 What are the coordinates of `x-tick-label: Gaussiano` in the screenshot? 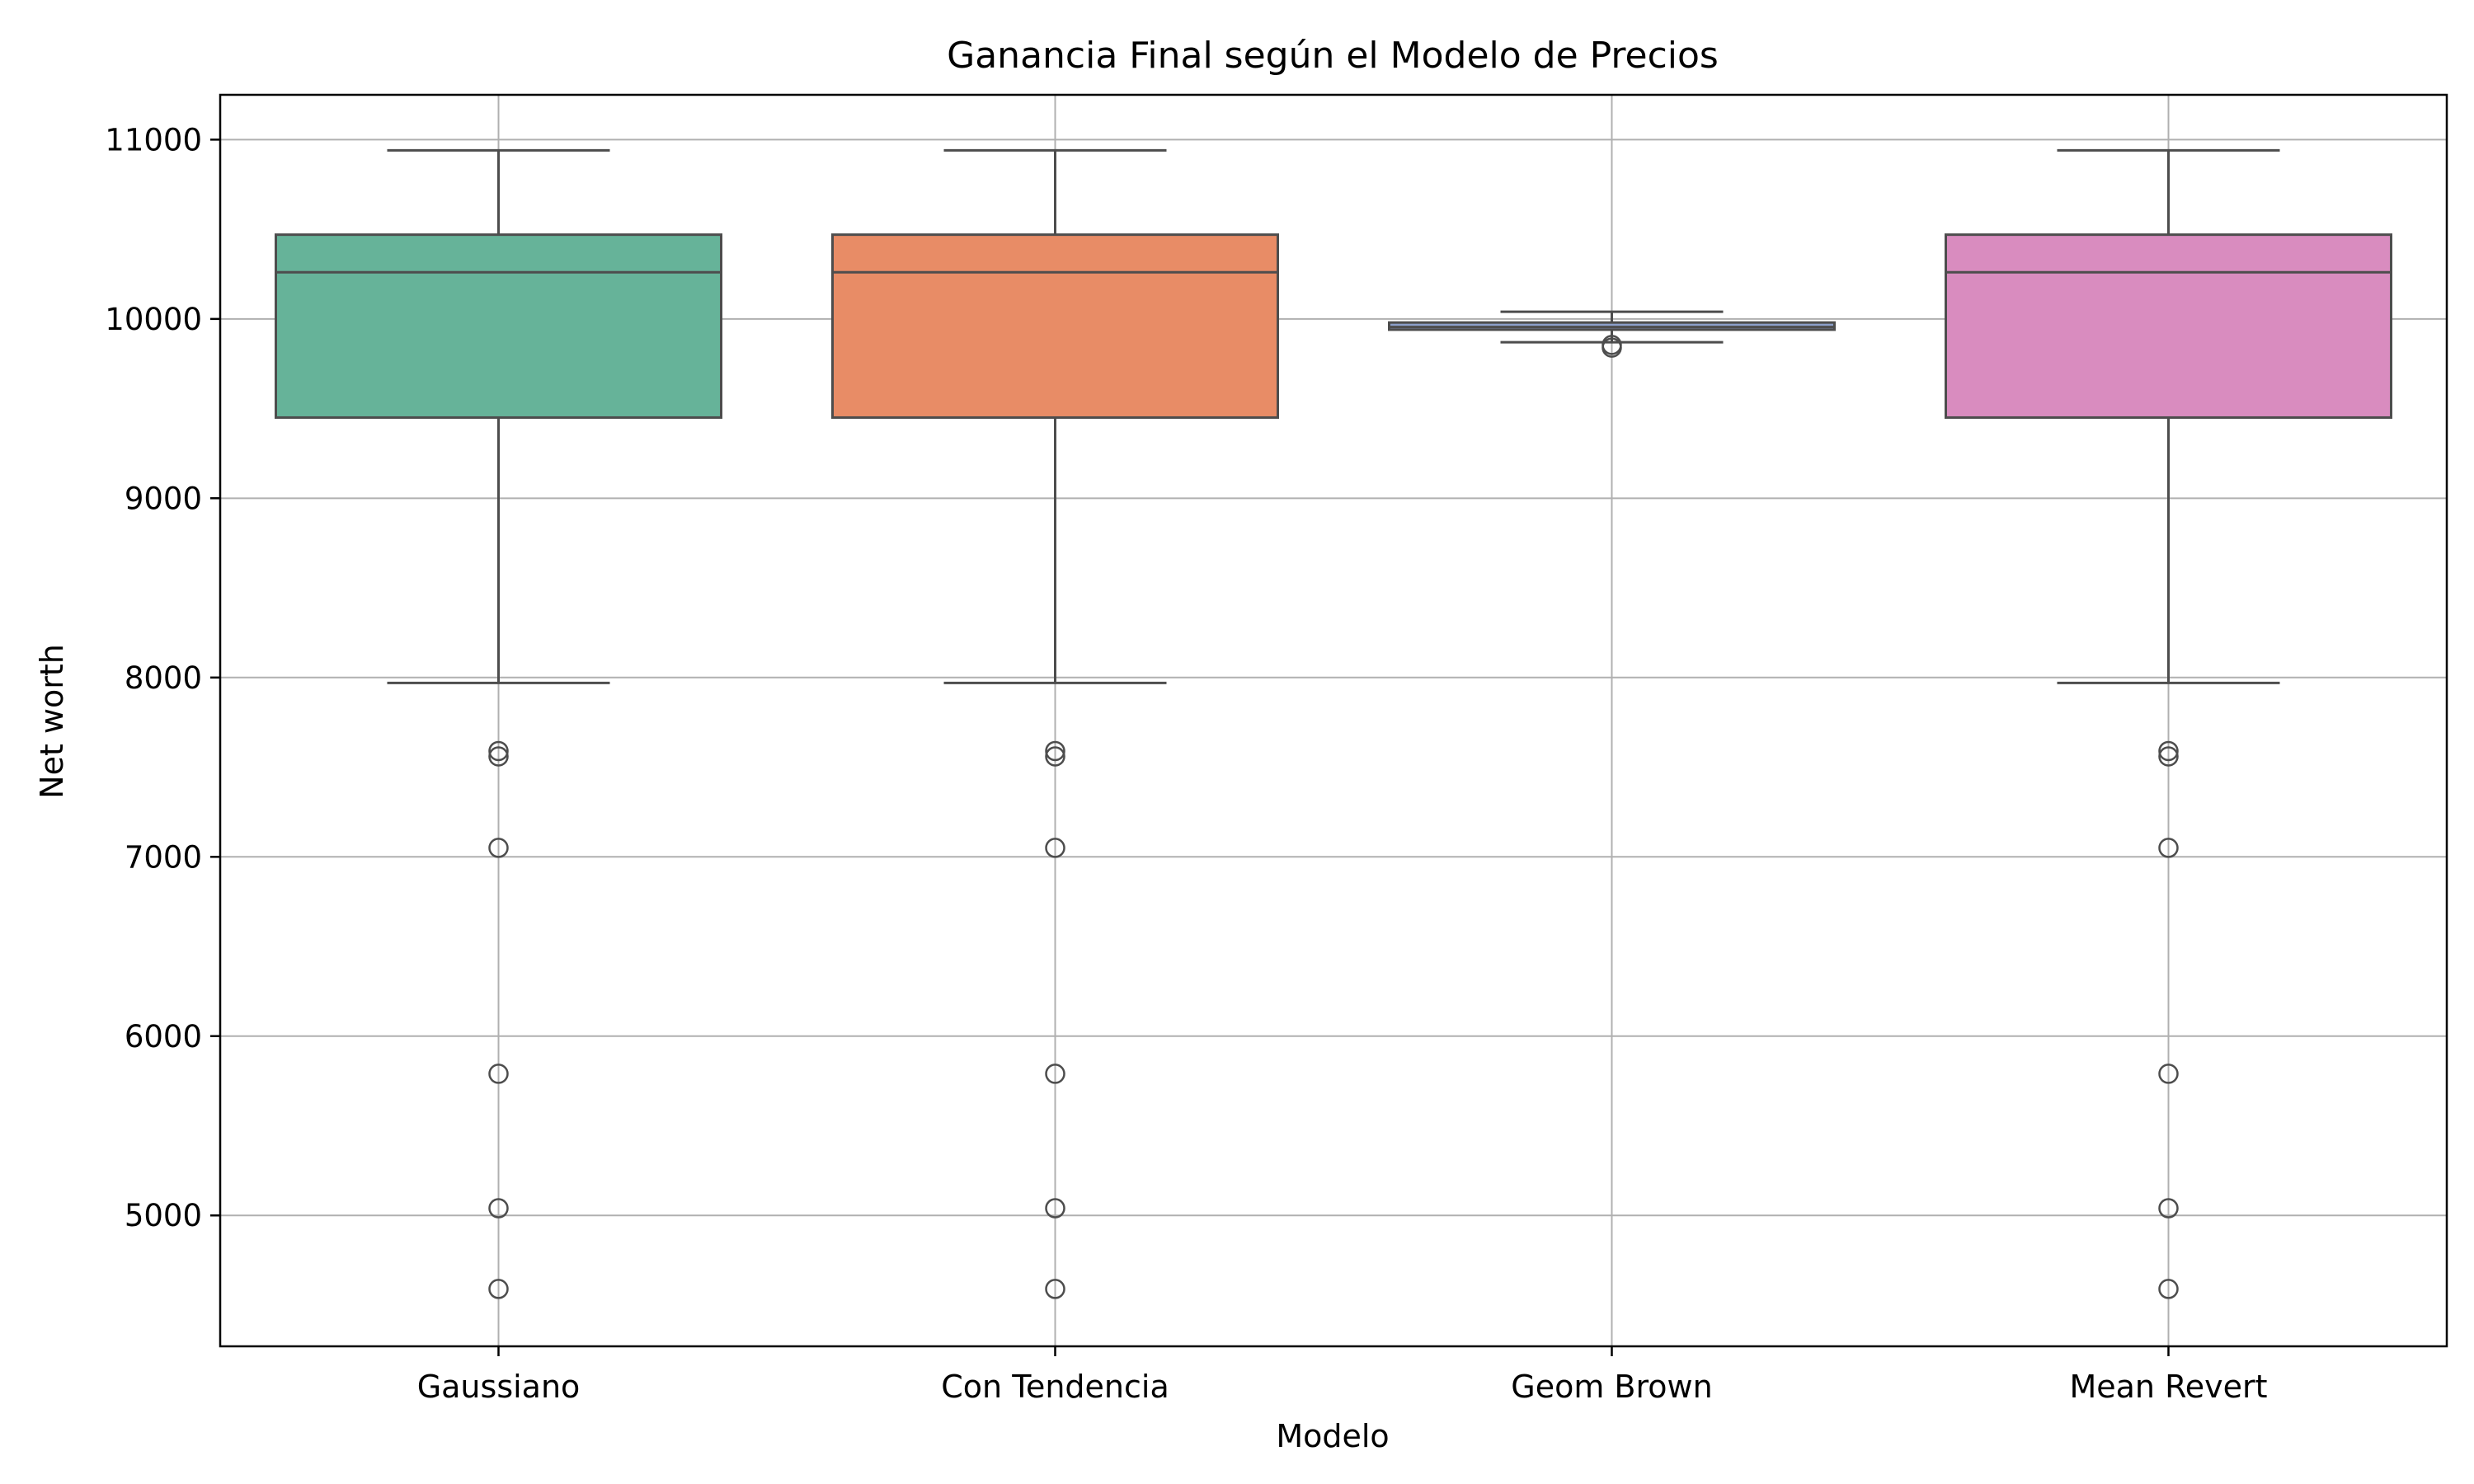 It's located at (499, 1387).